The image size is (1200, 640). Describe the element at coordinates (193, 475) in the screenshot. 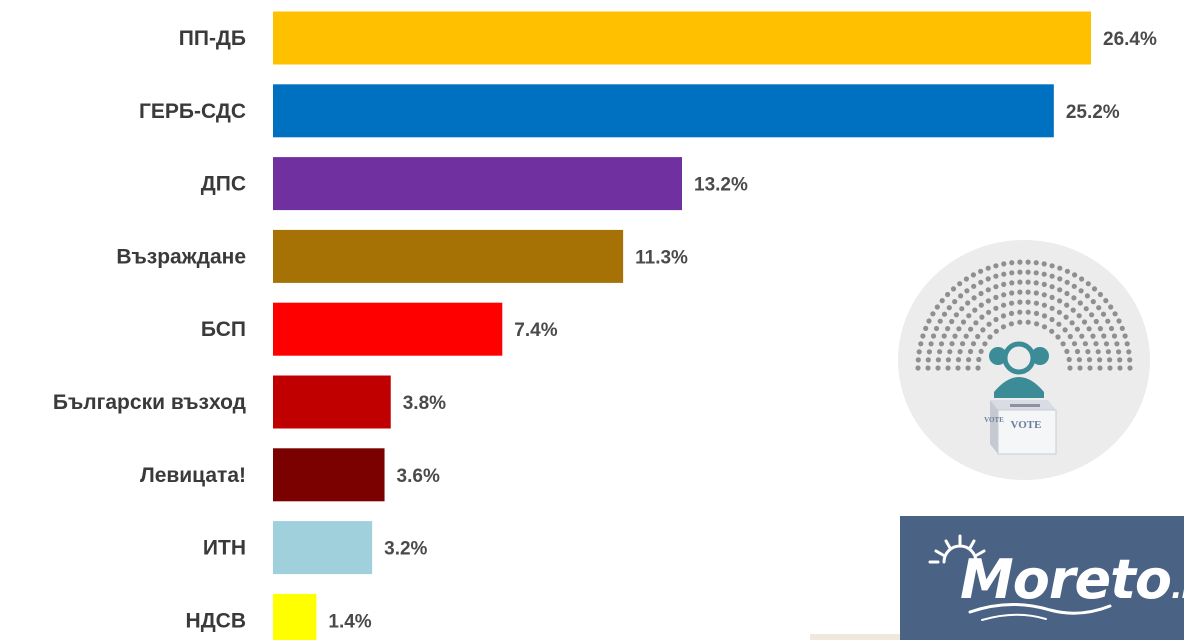

I see `category-label: Левицата!` at that location.